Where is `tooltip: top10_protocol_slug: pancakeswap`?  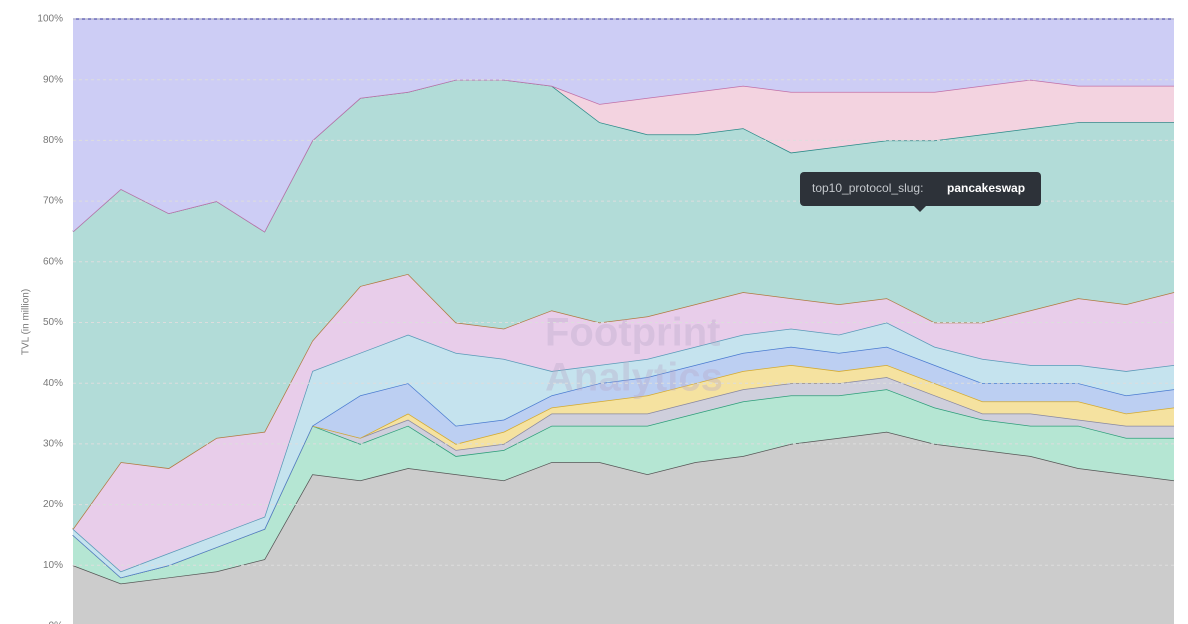 tooltip: top10_protocol_slug: pancakeswap is located at coordinates (920, 192).